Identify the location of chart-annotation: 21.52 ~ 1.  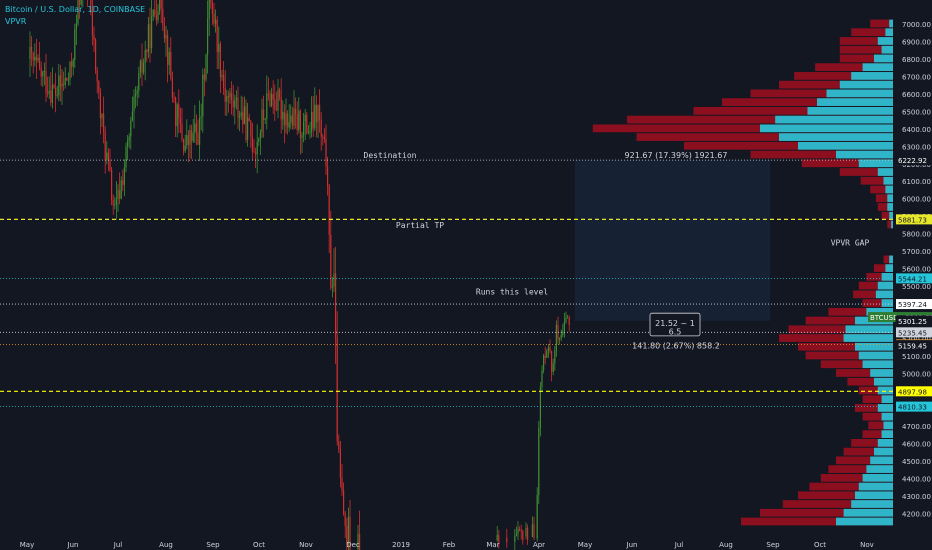
(675, 323).